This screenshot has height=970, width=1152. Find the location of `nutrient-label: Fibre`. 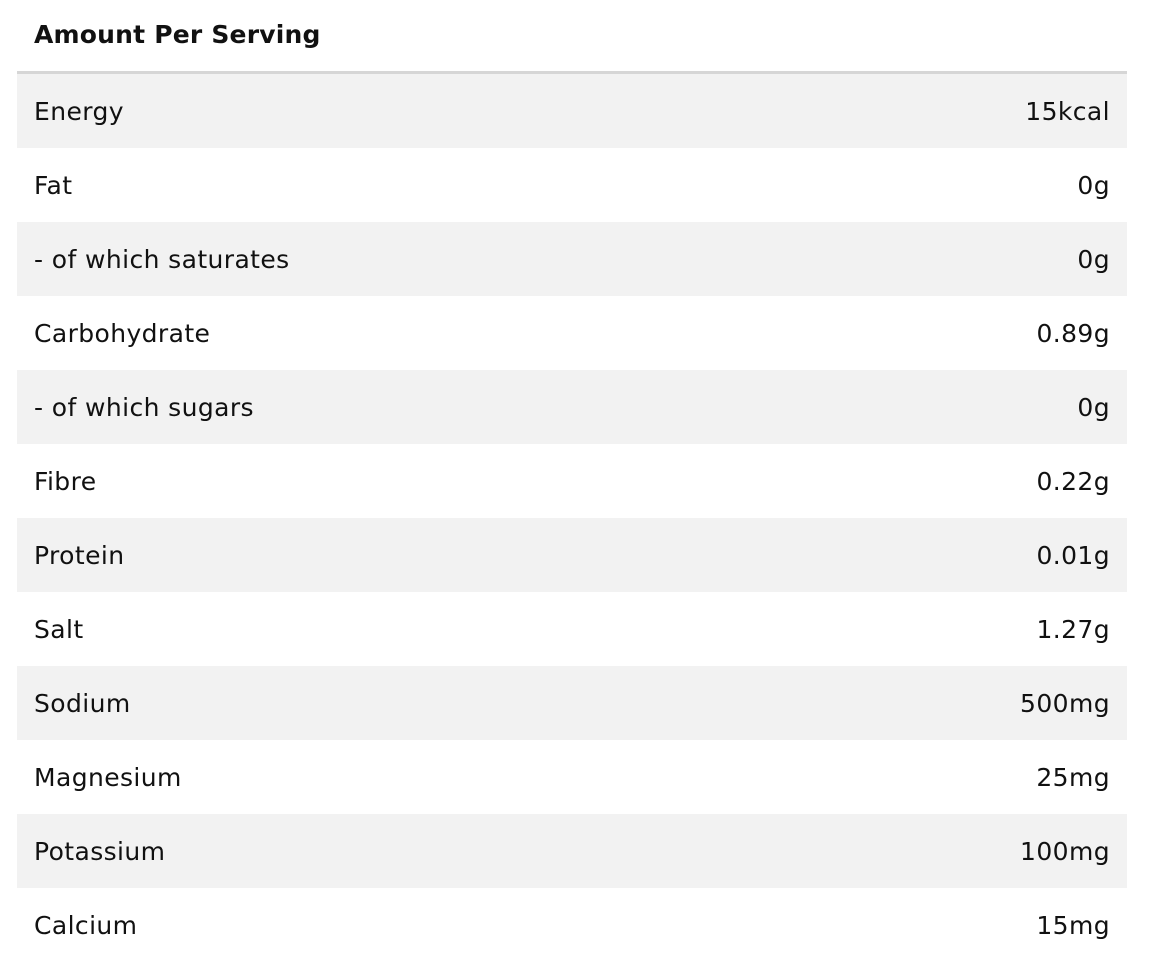

nutrient-label: Fibre is located at coordinates (65, 481).